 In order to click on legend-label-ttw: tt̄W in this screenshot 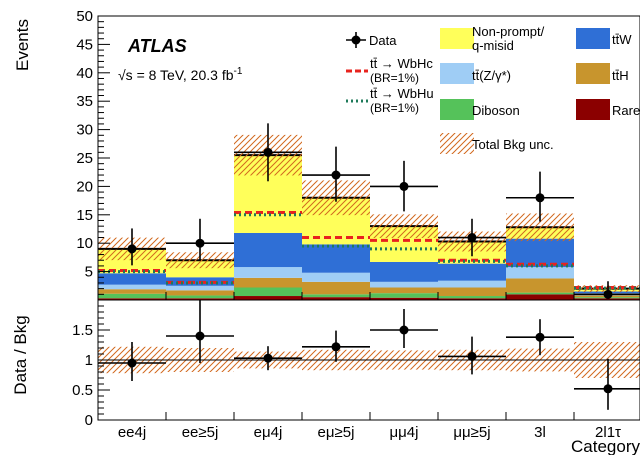, I will do `click(622, 39)`.